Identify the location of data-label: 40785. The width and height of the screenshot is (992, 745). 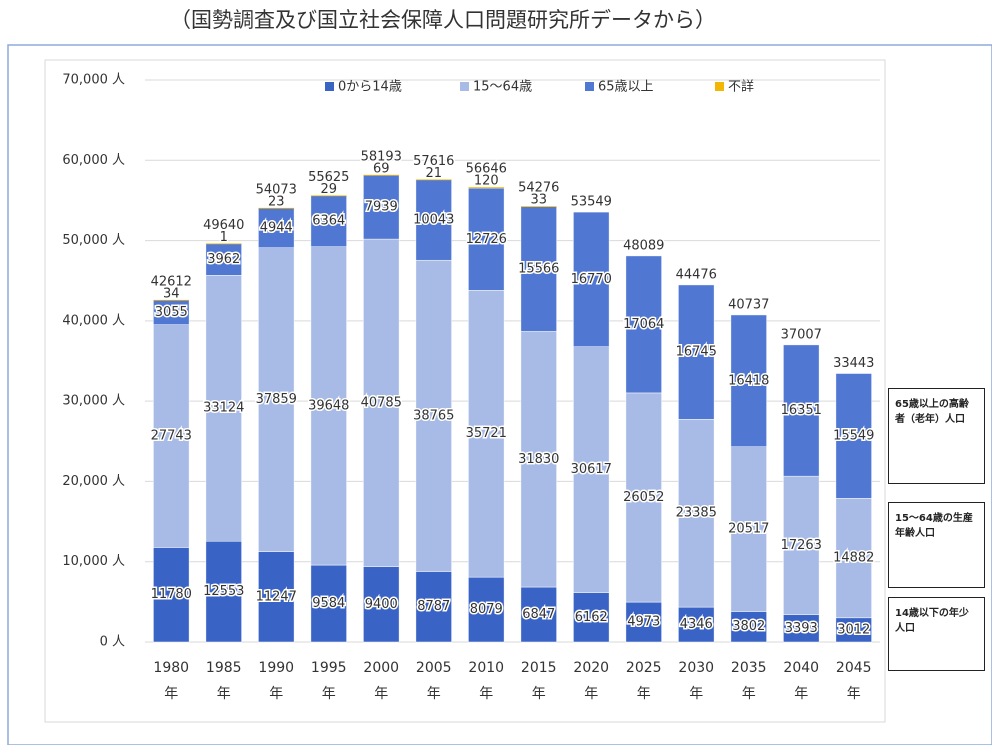
(381, 402).